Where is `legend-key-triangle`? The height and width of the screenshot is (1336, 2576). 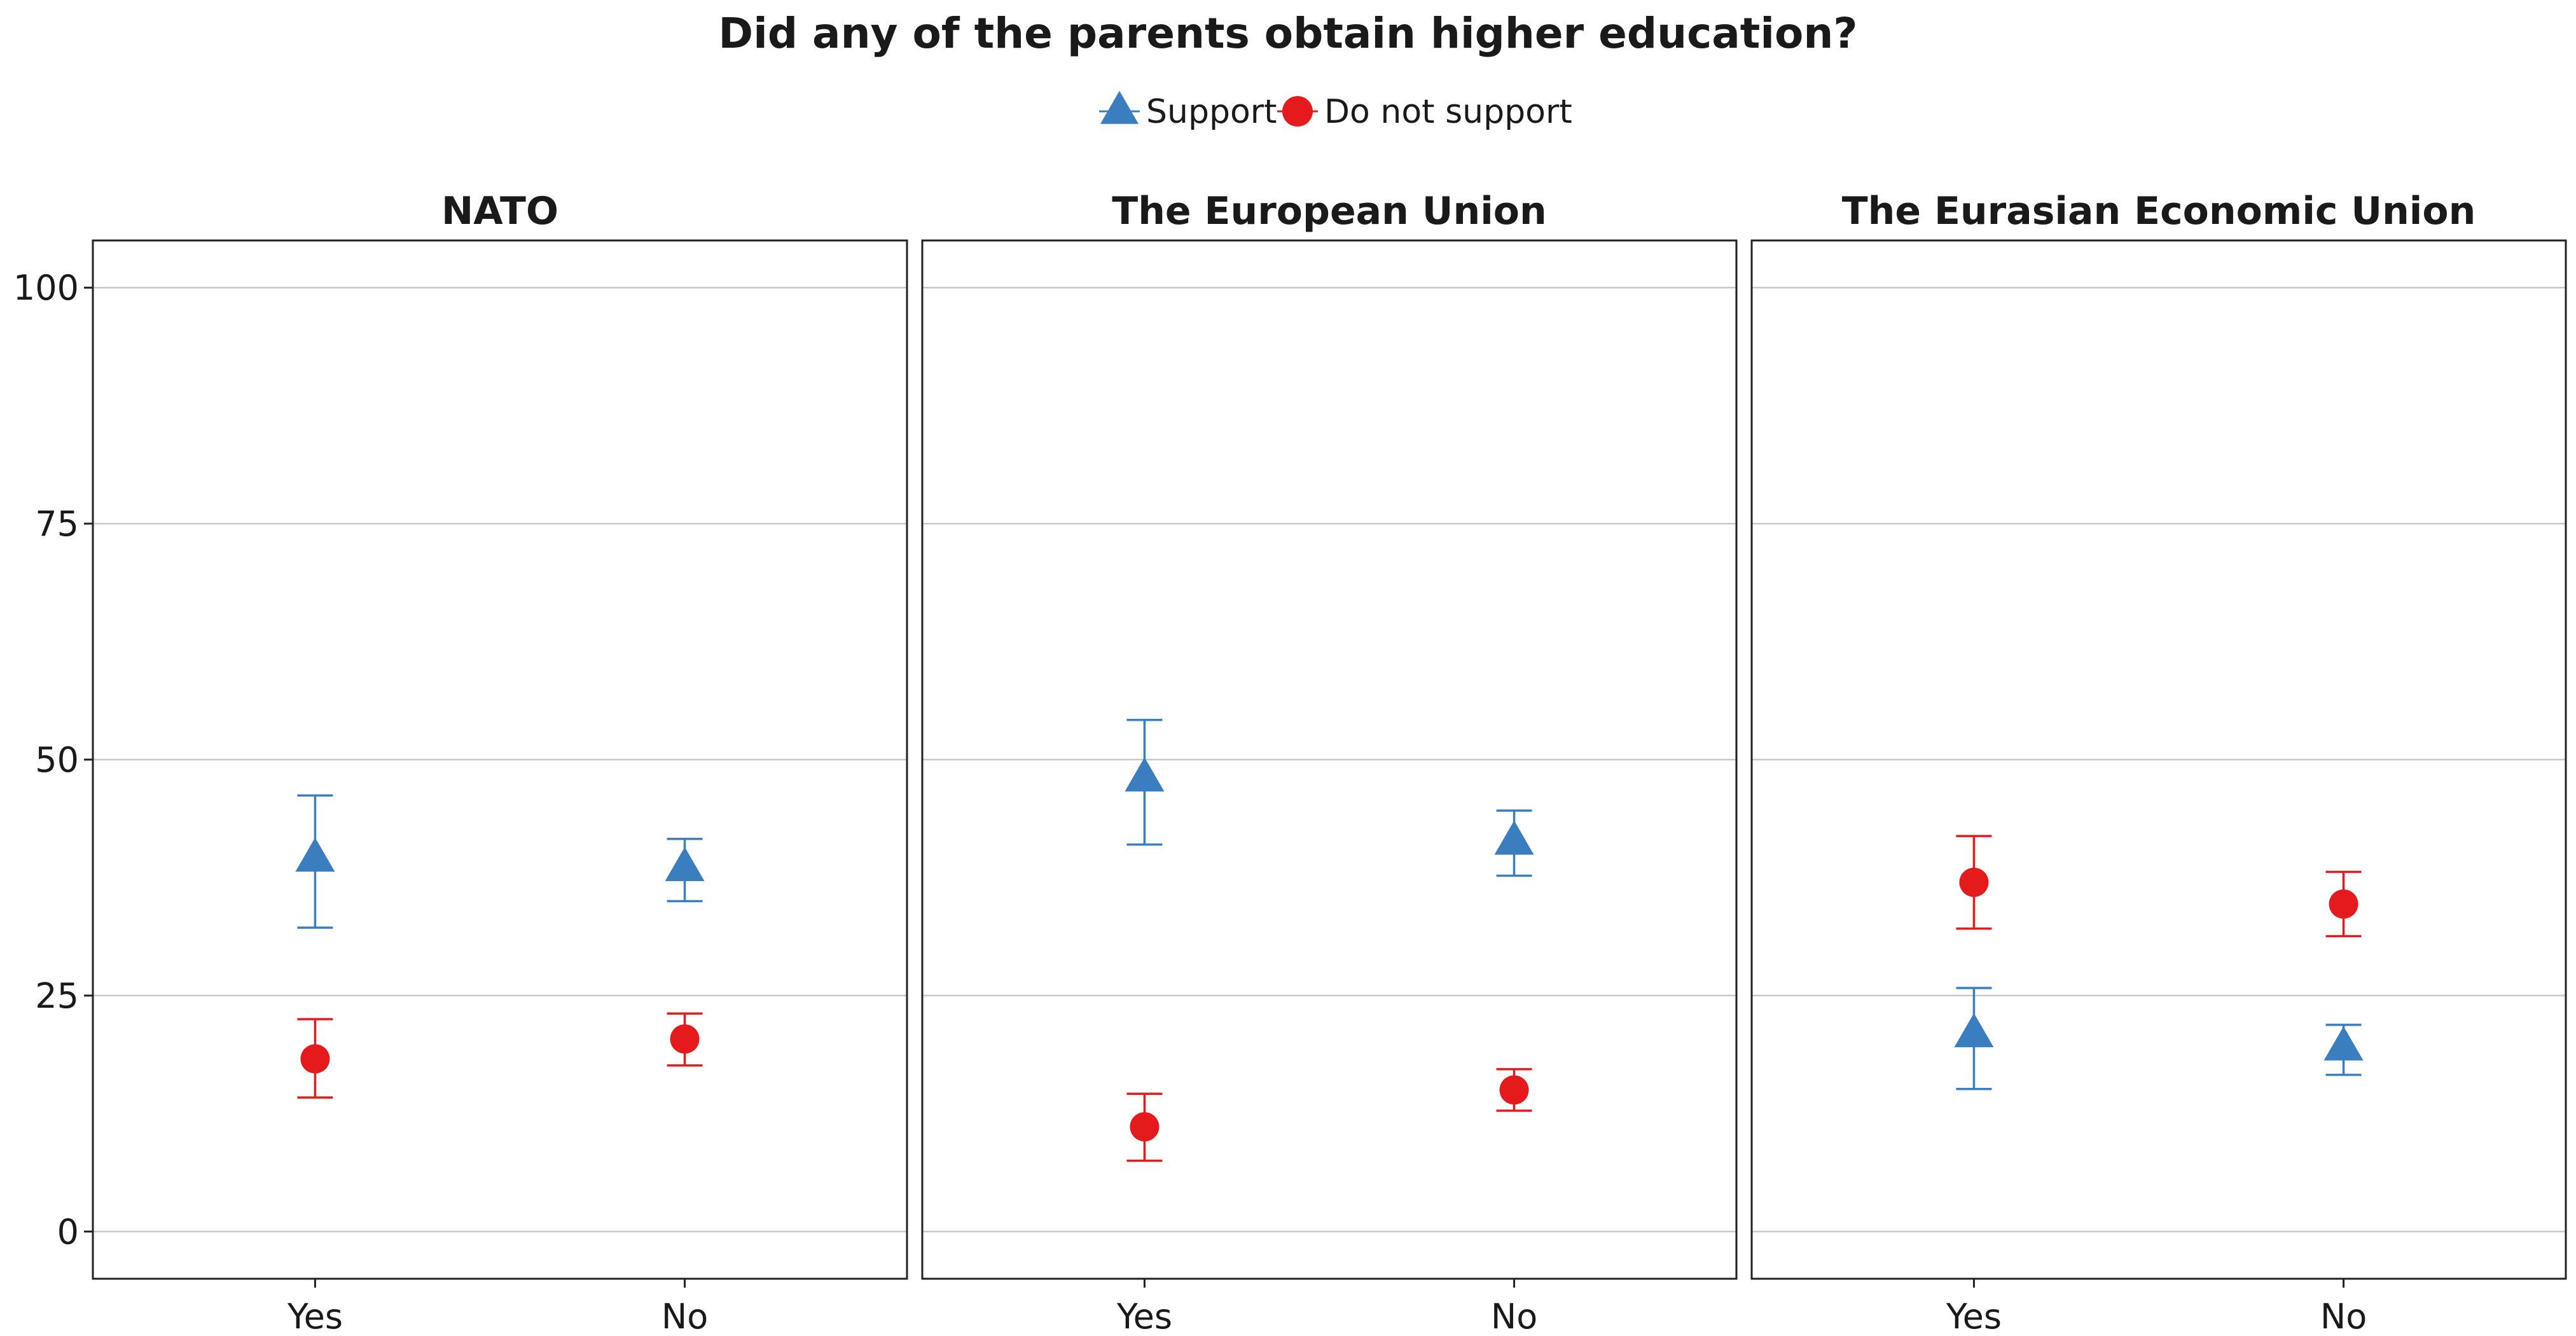
legend-key-triangle is located at coordinates (1119, 107).